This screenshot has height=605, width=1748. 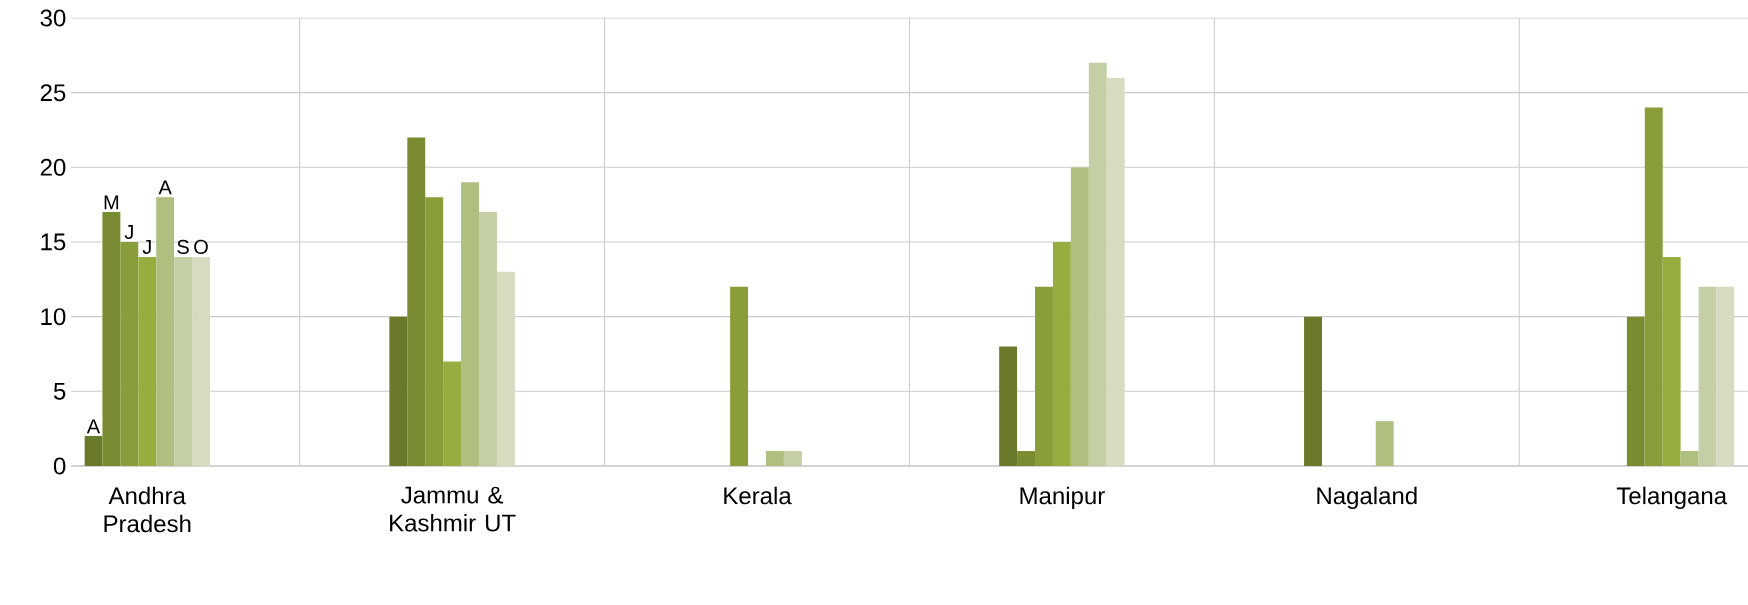 I want to click on y-tick-label: 15, so click(x=53, y=242).